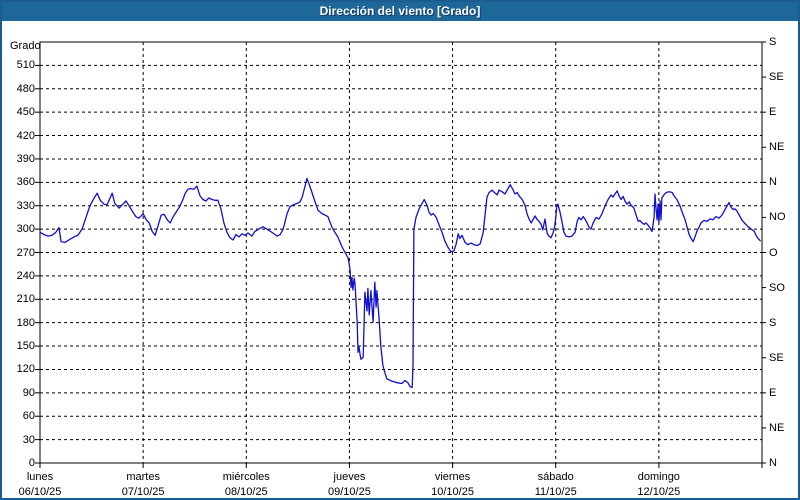 The image size is (800, 500). Describe the element at coordinates (25, 322) in the screenshot. I see `y-axis-tick-label: 180` at that location.